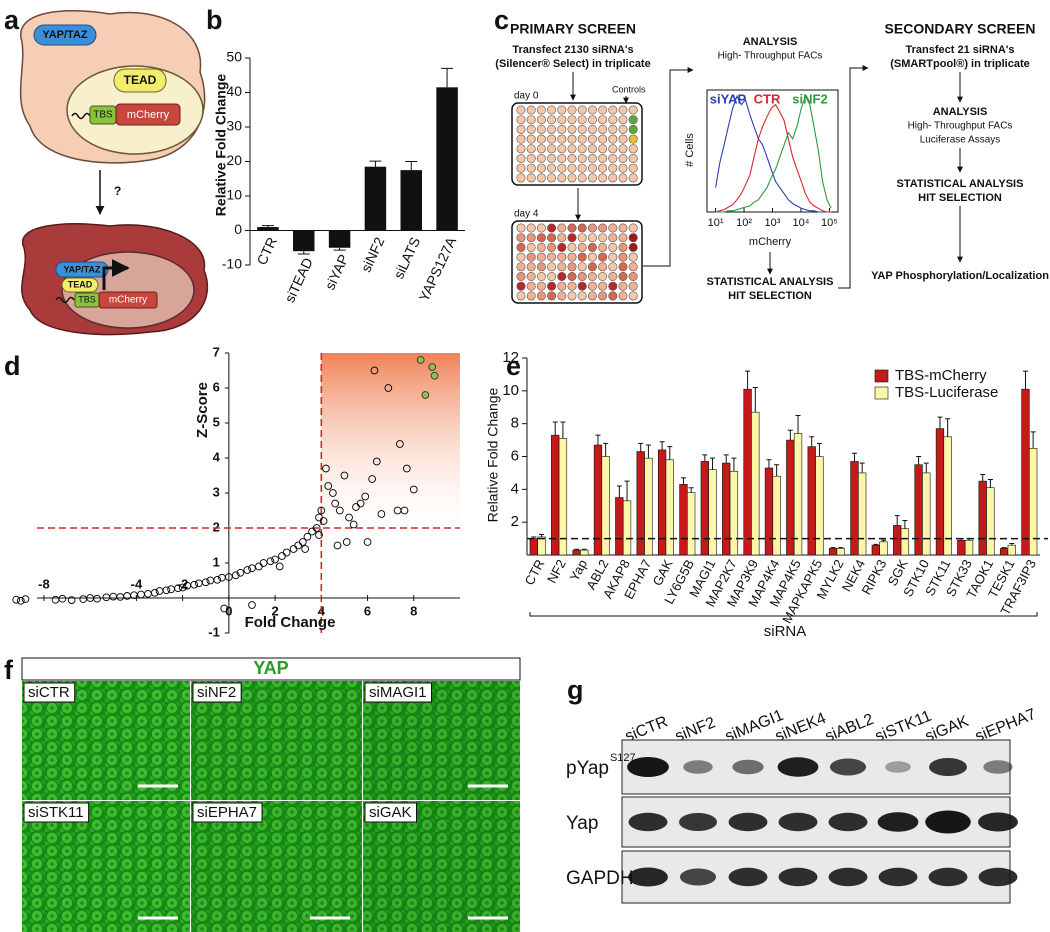  Describe the element at coordinates (690, 150) in the screenshot. I see `y-axis-title: # Cells` at that location.